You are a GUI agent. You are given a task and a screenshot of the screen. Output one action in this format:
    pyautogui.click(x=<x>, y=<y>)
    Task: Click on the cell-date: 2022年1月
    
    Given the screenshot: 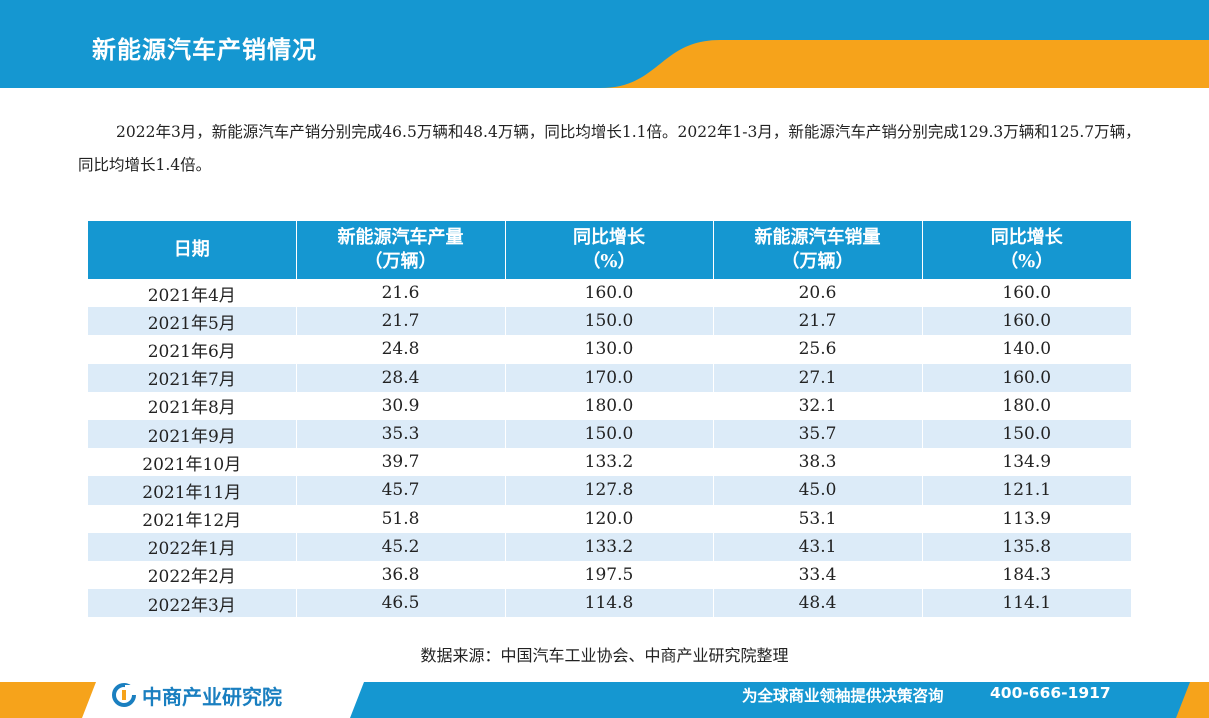 What is the action you would take?
    pyautogui.click(x=192, y=546)
    